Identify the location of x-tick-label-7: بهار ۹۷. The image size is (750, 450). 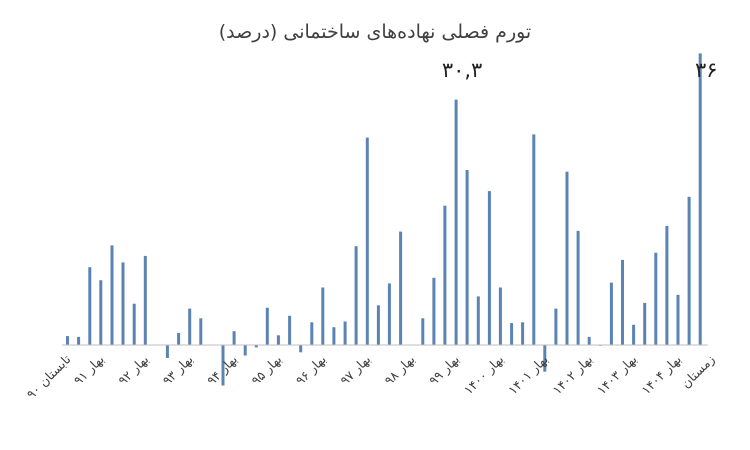
(355, 370).